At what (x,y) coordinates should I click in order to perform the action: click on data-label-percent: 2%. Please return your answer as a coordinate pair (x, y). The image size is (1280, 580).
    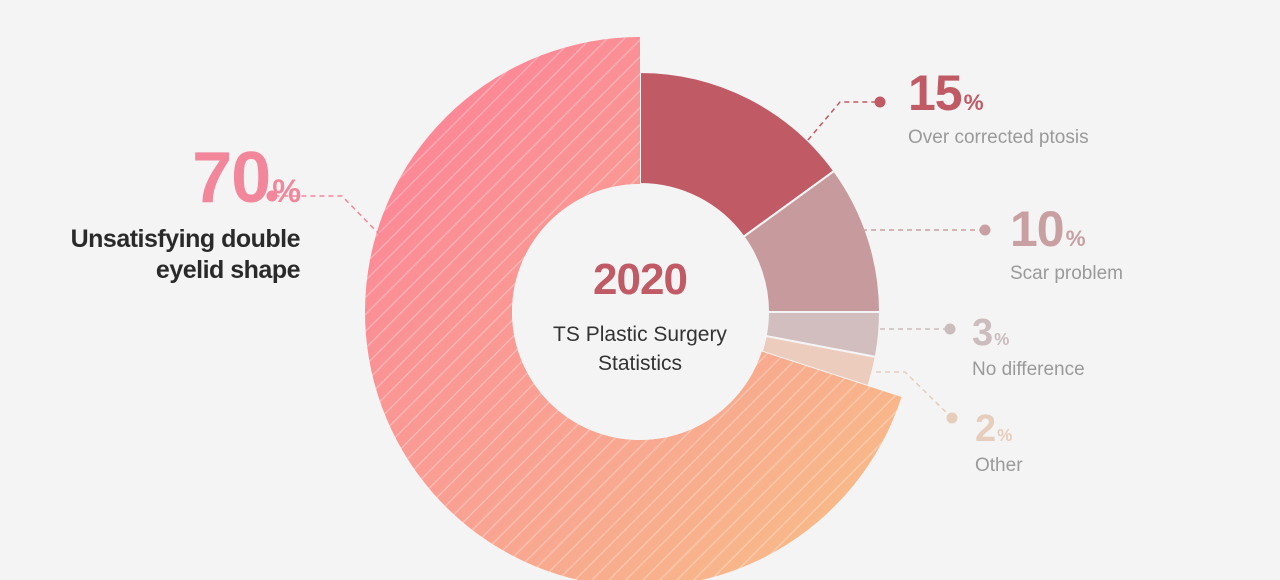
    Looking at the image, I should click on (993, 429).